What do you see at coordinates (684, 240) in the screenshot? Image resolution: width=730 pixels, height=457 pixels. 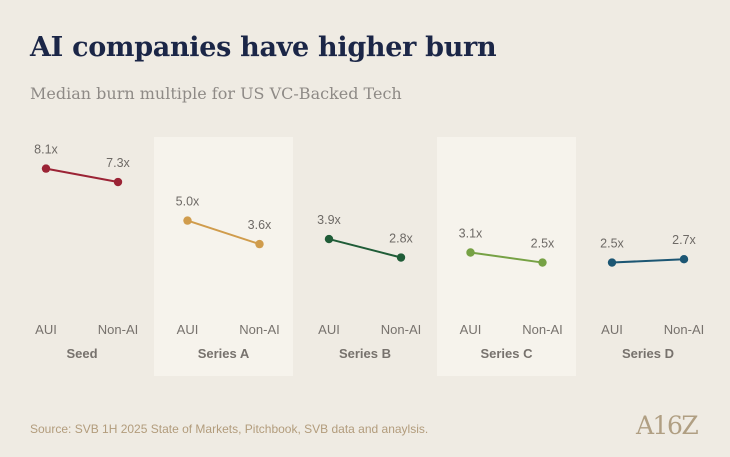 I see `series-d-value-label-non-ai: 2.7x` at bounding box center [684, 240].